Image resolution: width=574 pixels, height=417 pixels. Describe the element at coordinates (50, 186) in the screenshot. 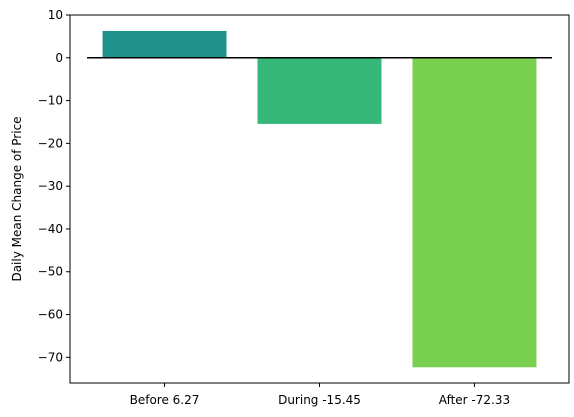

I see `y-tick-label: −30` at that location.